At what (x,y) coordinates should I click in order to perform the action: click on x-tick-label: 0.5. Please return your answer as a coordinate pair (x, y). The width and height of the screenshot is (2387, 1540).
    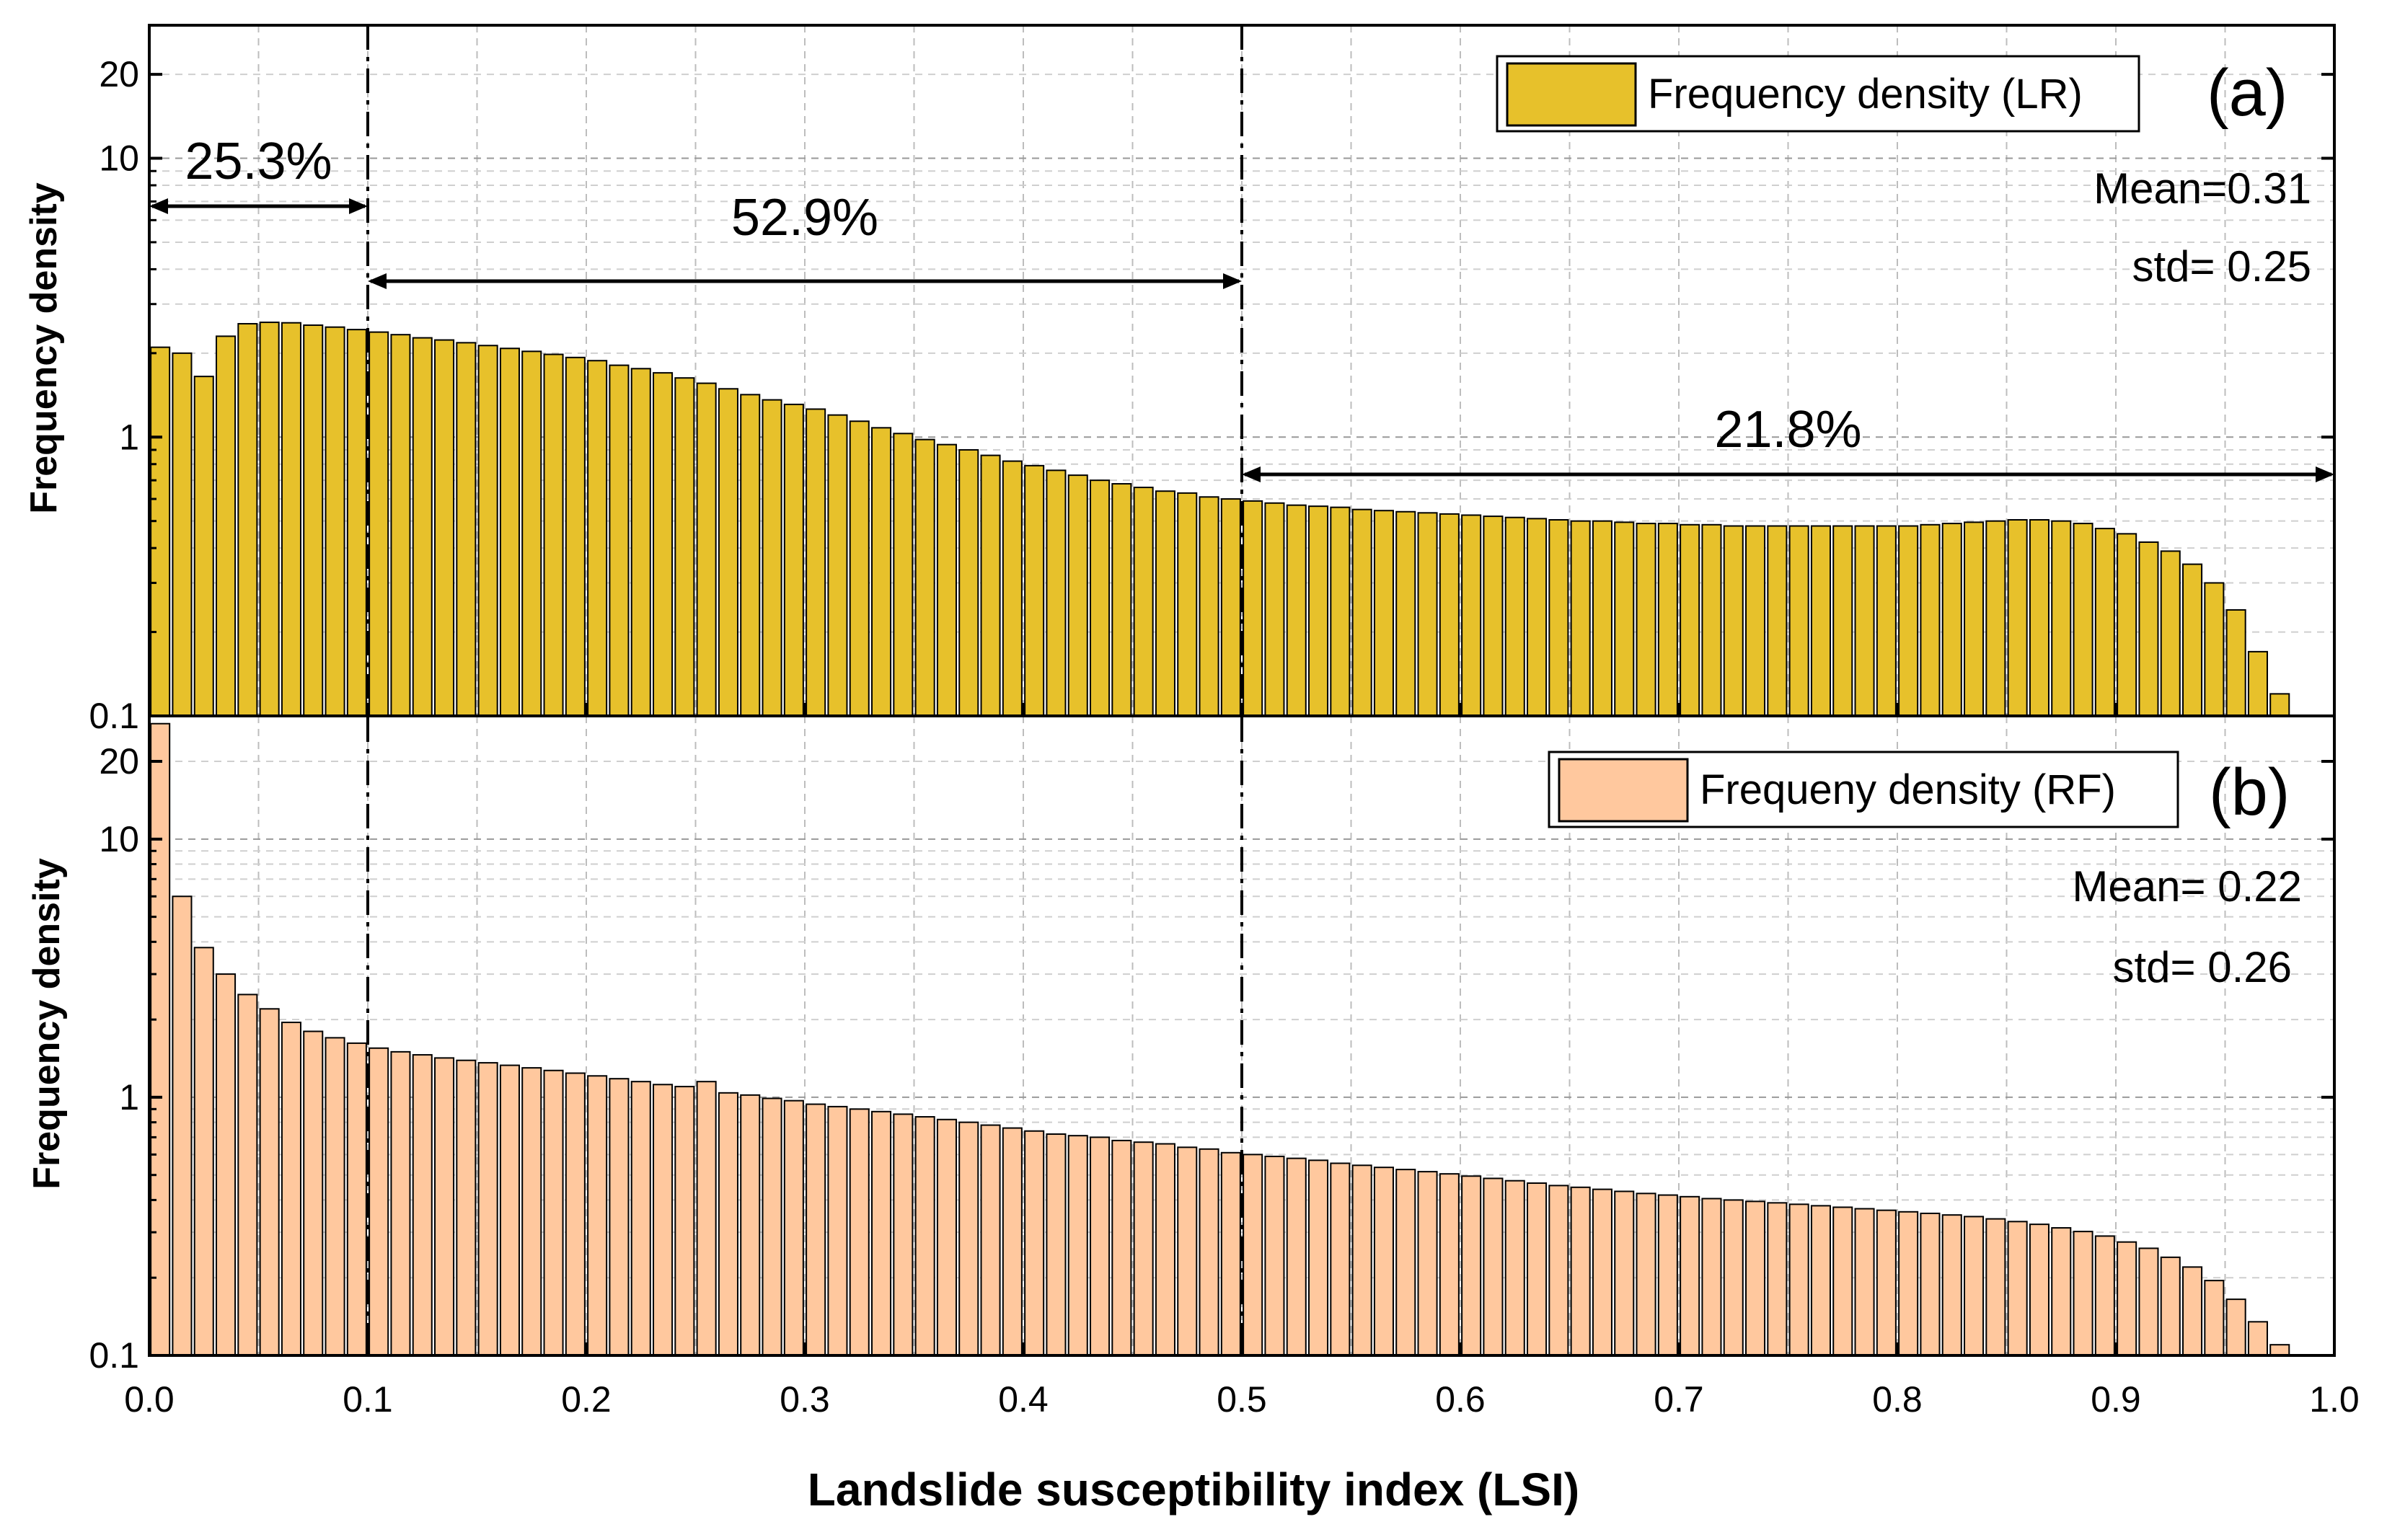
    Looking at the image, I should click on (1242, 1399).